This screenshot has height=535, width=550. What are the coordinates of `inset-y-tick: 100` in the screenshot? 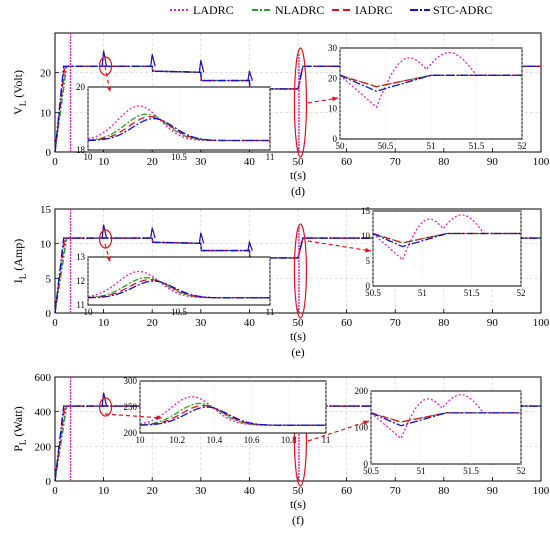 It's located at (362, 428).